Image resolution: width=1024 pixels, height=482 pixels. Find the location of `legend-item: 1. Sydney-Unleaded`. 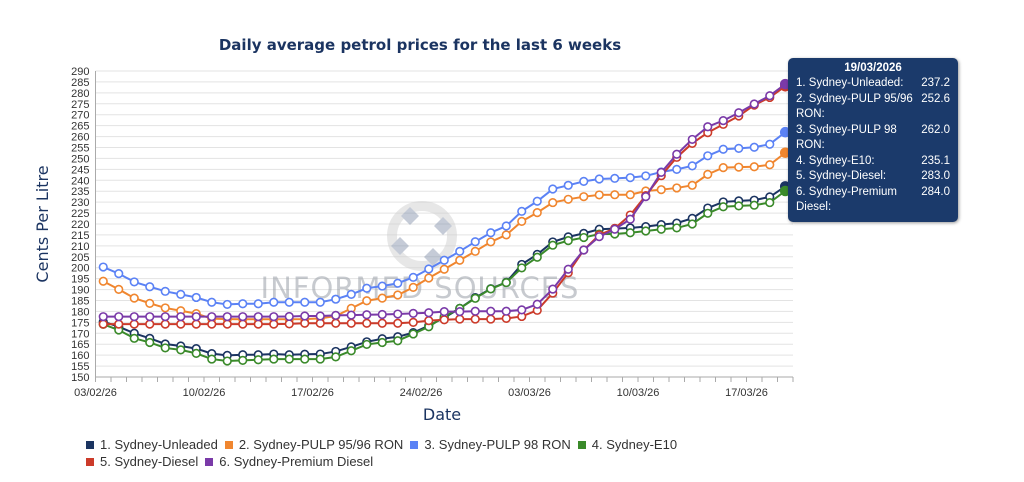

legend-item: 1. Sydney-Unleaded is located at coordinates (152, 444).